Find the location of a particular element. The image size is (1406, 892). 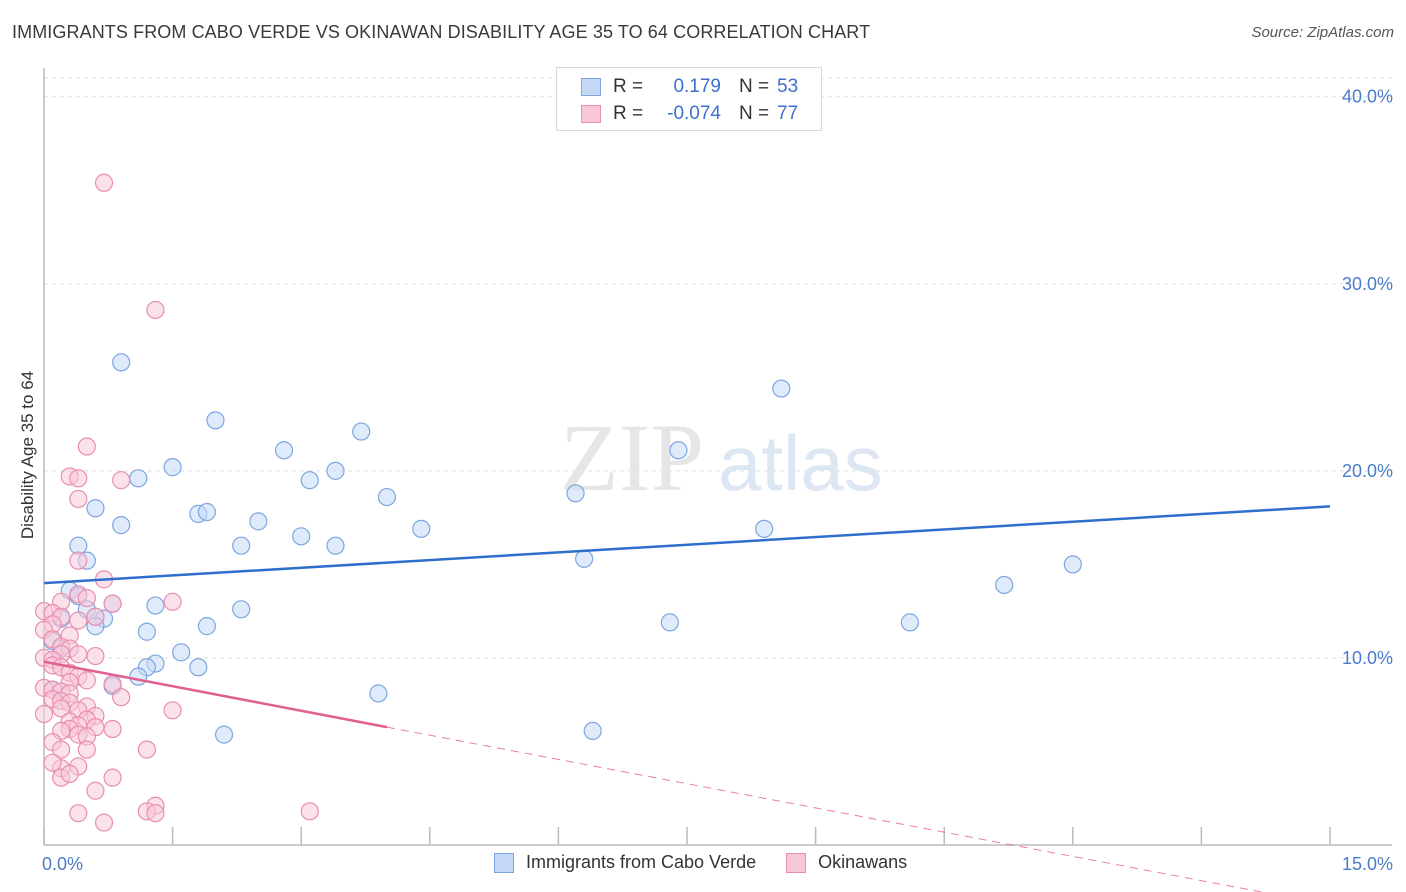

legend-item-cabo-verde: Immigrants from Cabo Verde is located at coordinates (625, 862).